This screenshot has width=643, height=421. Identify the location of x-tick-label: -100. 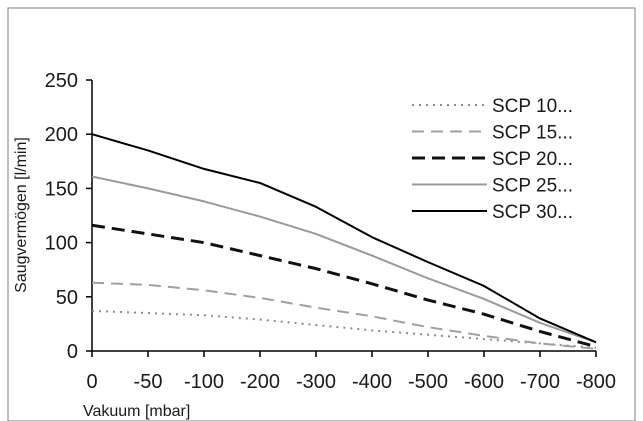
(204, 382).